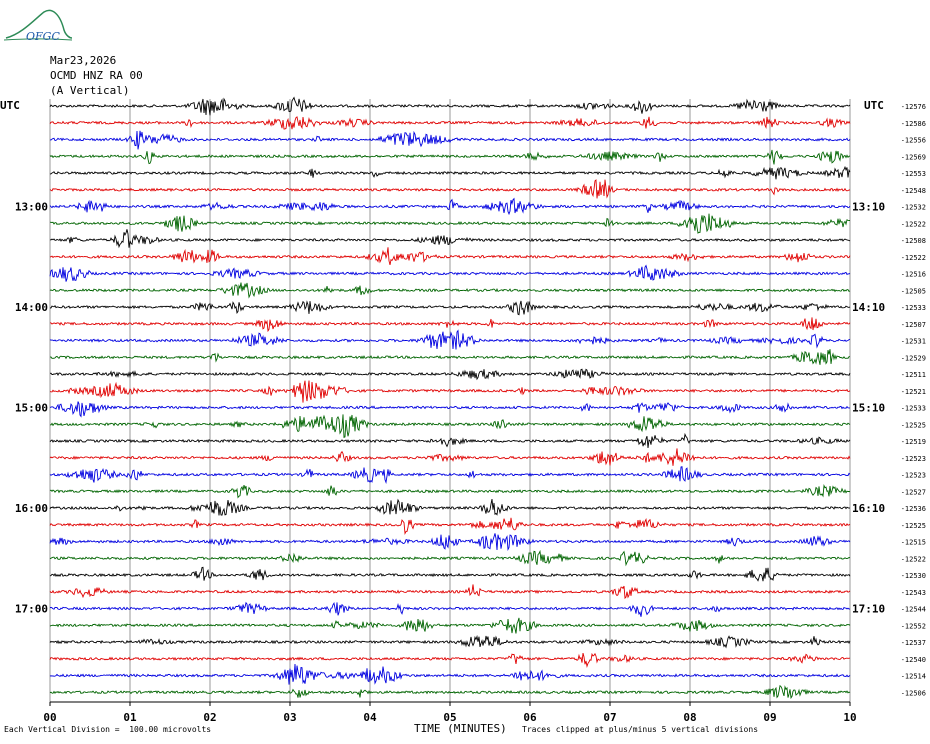 This screenshot has width=930, height=744. I want to click on left-time-label: 14:00, so click(31, 307).